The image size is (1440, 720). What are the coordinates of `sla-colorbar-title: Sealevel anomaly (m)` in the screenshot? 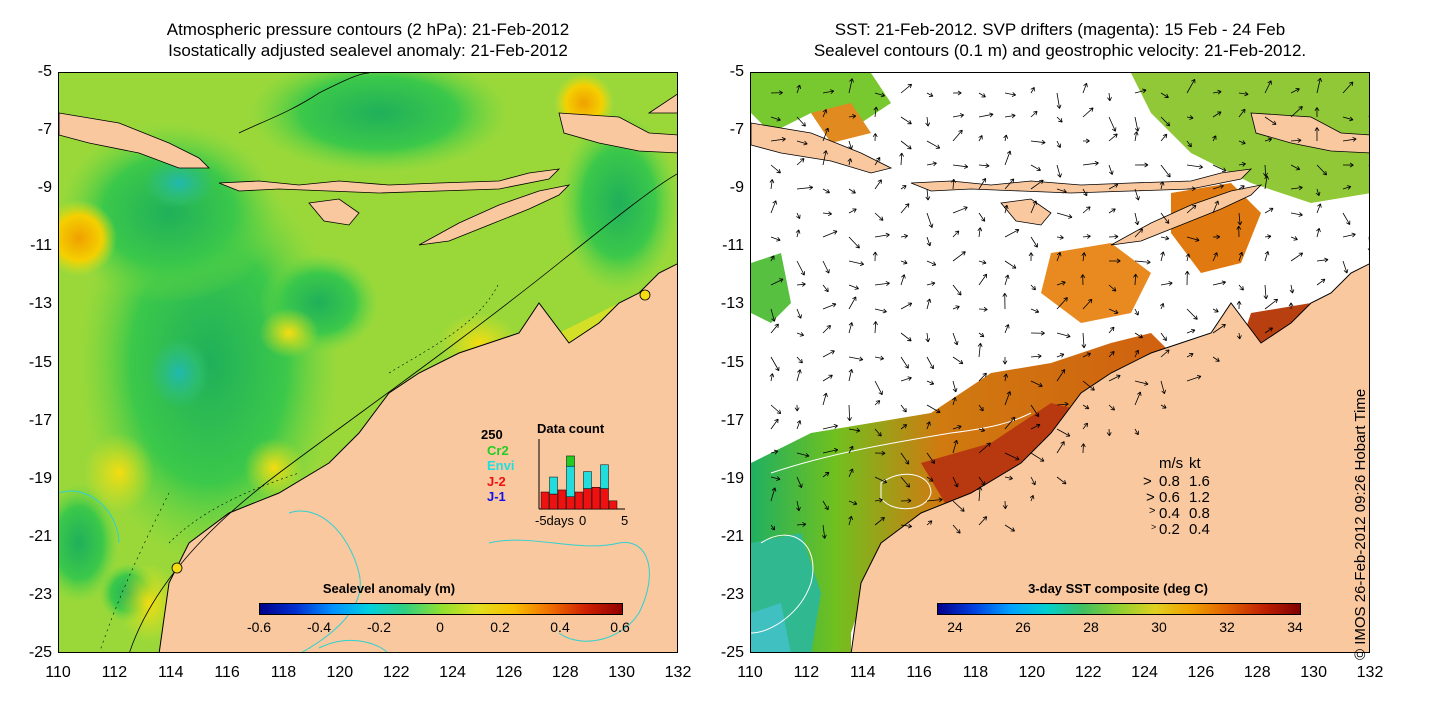 It's located at (389, 588).